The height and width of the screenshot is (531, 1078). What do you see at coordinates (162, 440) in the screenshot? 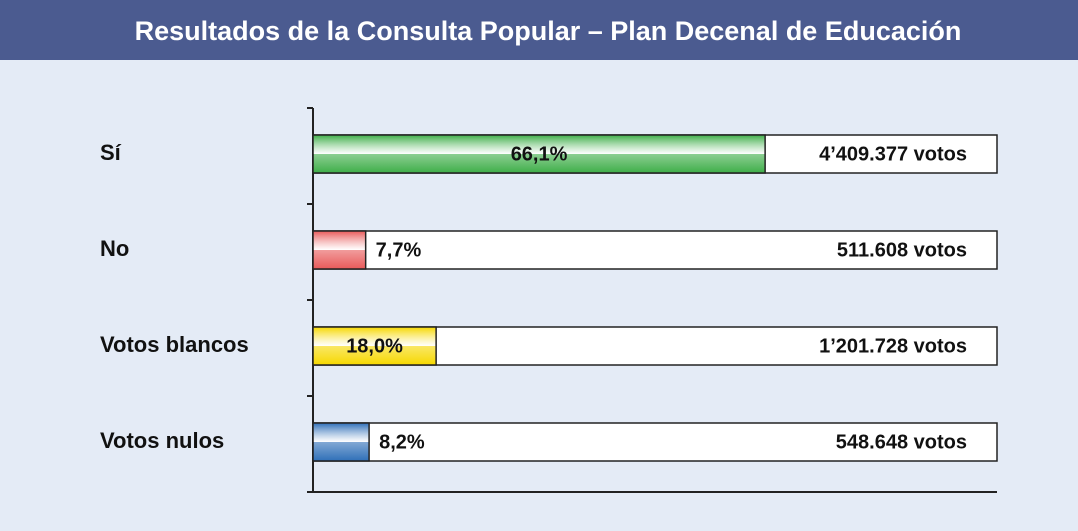
I see `category-label: Votos nulos` at bounding box center [162, 440].